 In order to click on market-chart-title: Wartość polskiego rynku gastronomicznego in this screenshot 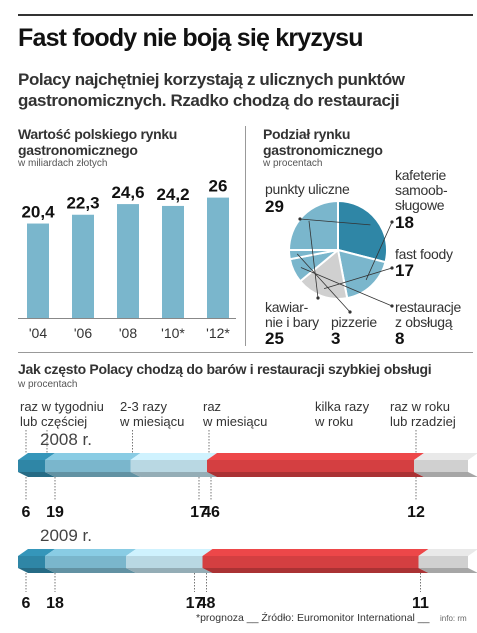, I will do `click(98, 142)`.